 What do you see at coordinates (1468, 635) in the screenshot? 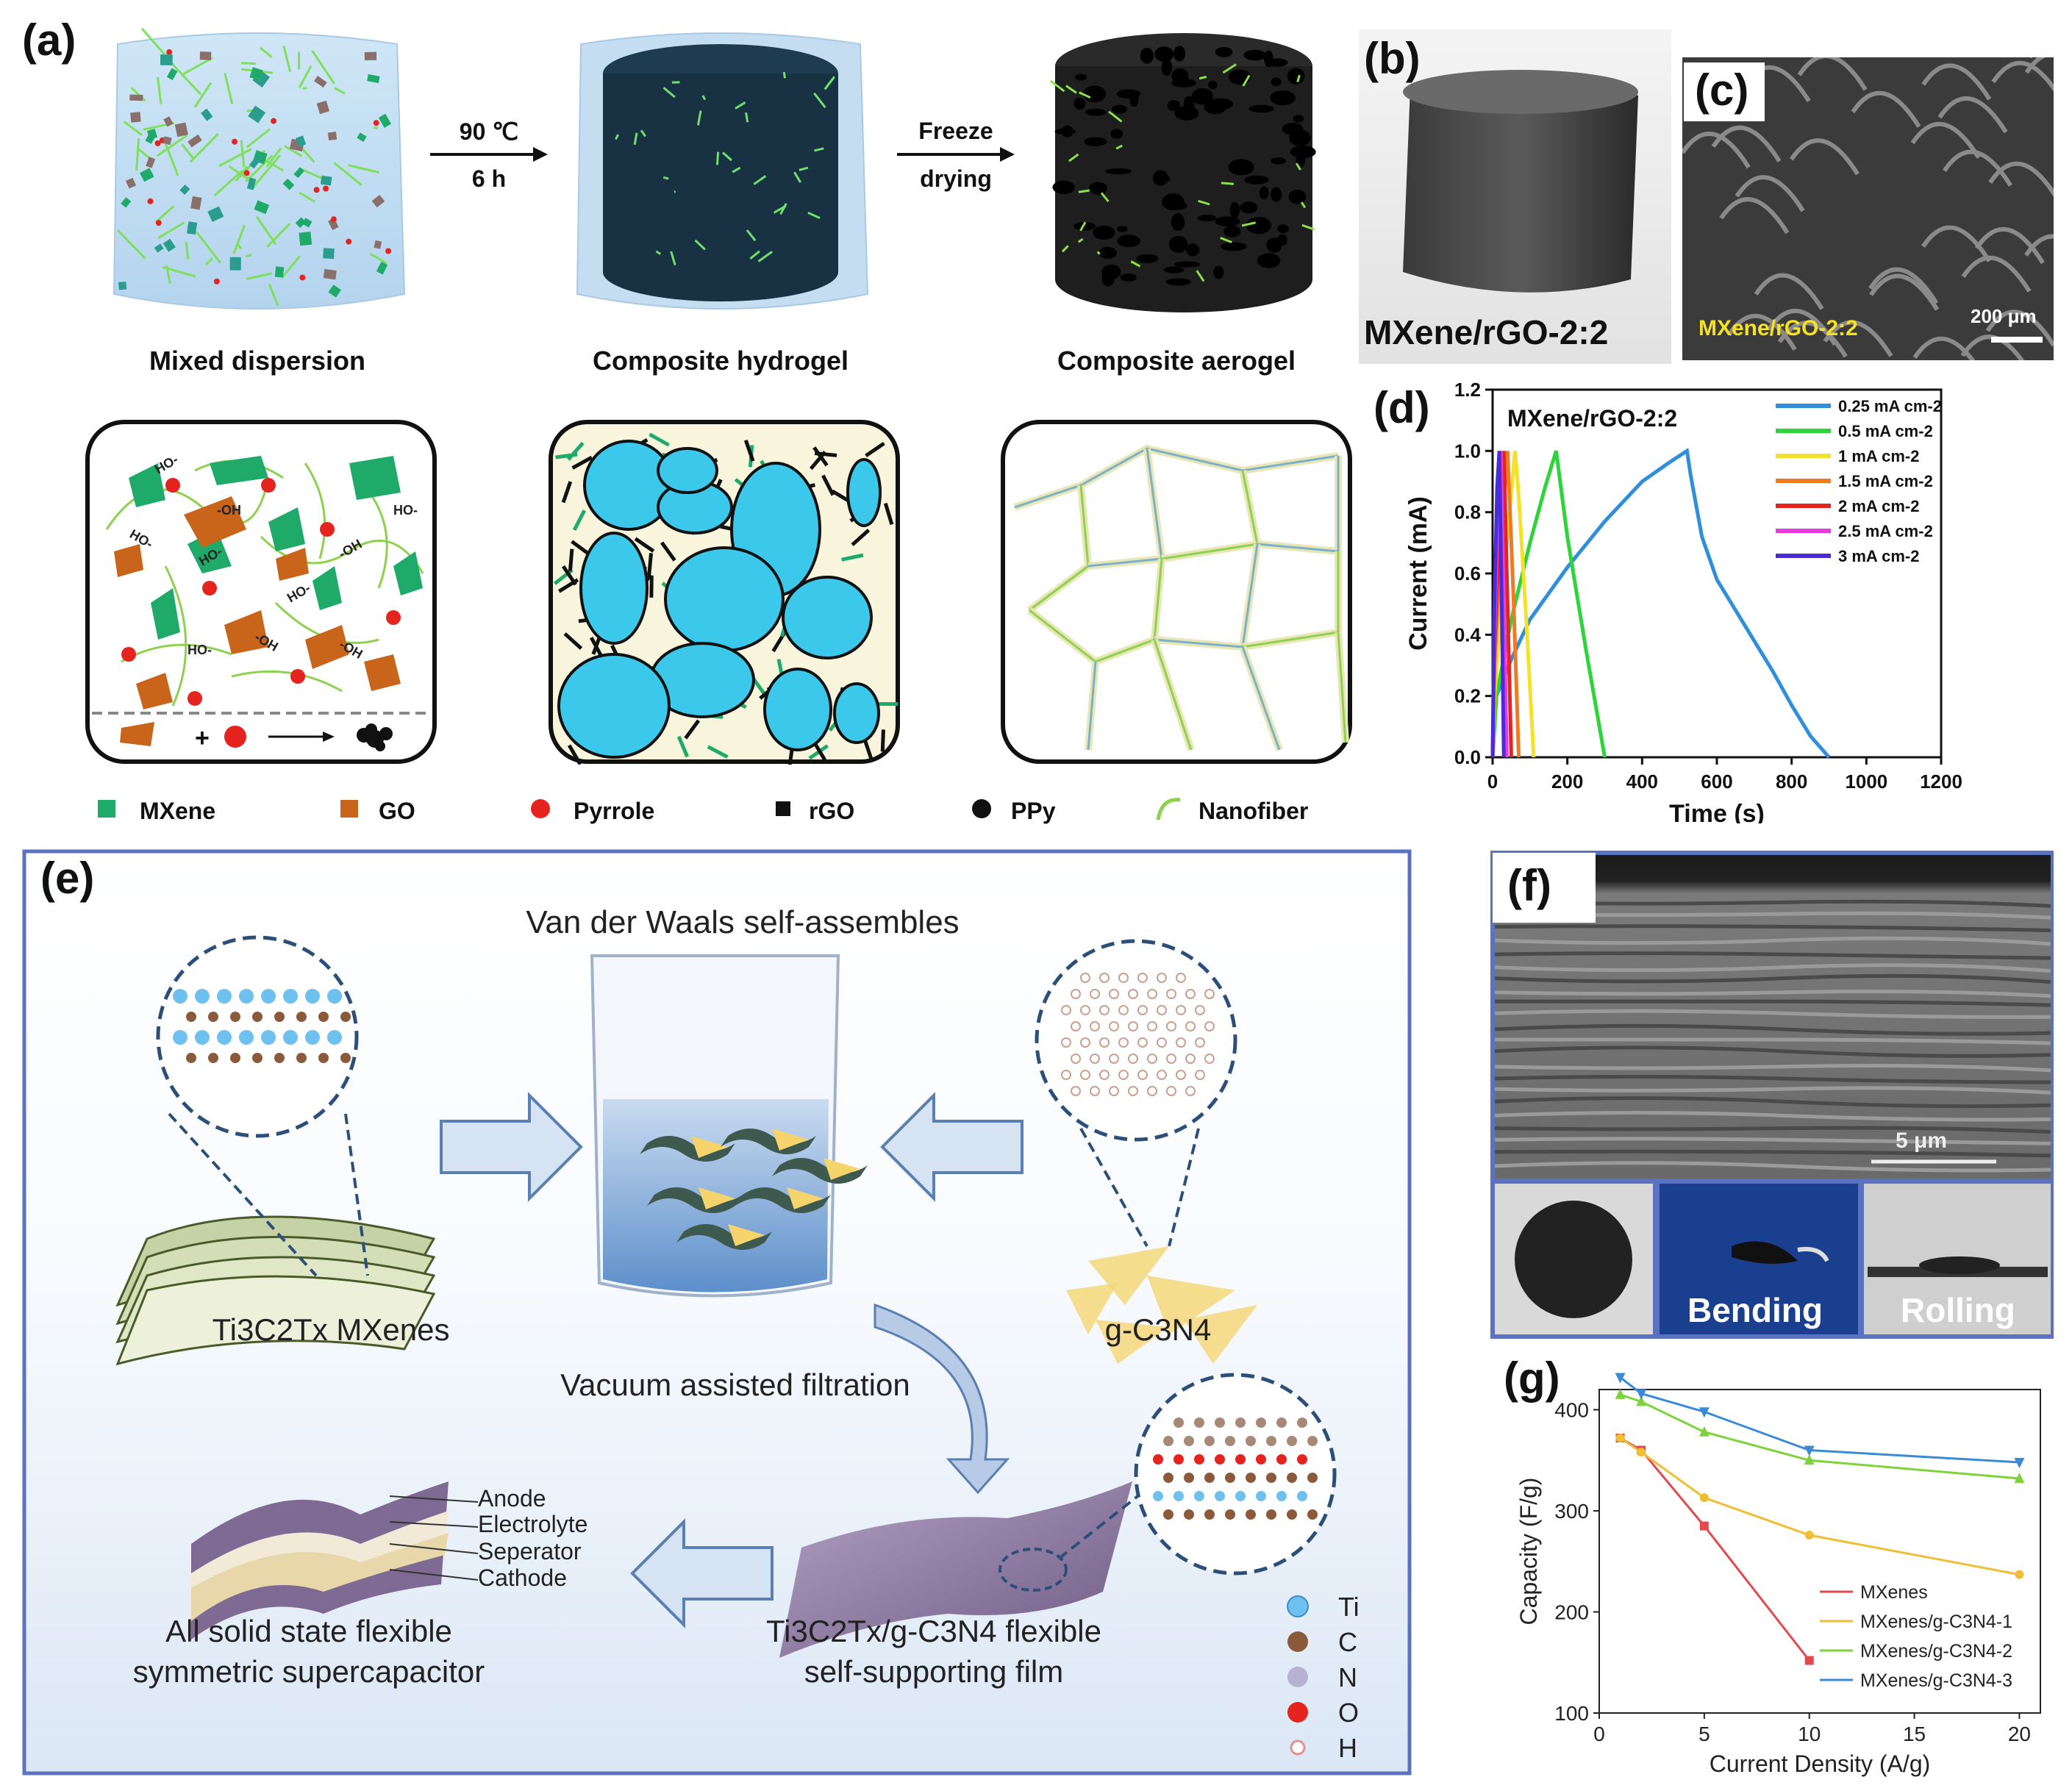
I see `chart-d-ytick-label: 0.4` at bounding box center [1468, 635].